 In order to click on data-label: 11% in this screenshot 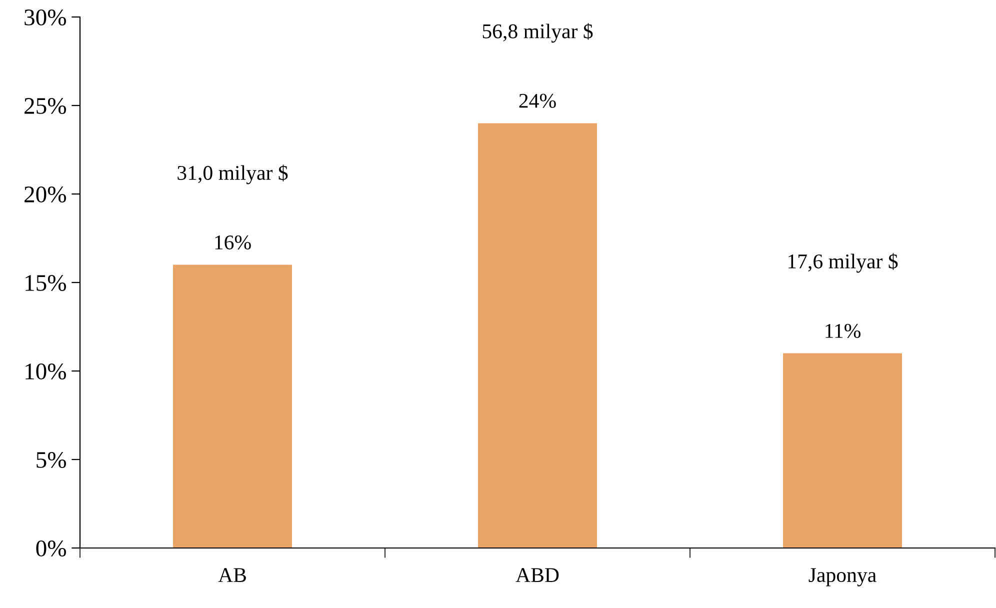, I will do `click(843, 331)`.